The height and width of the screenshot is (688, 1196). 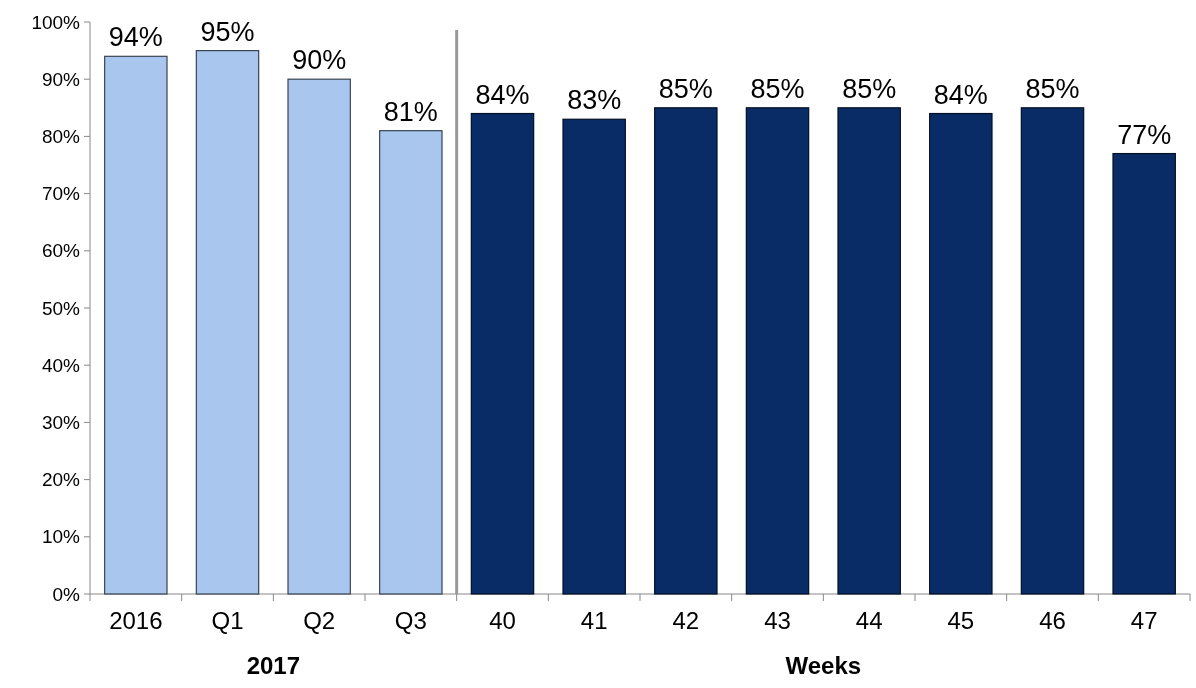 I want to click on y-tick-label: 20%, so click(x=61, y=480).